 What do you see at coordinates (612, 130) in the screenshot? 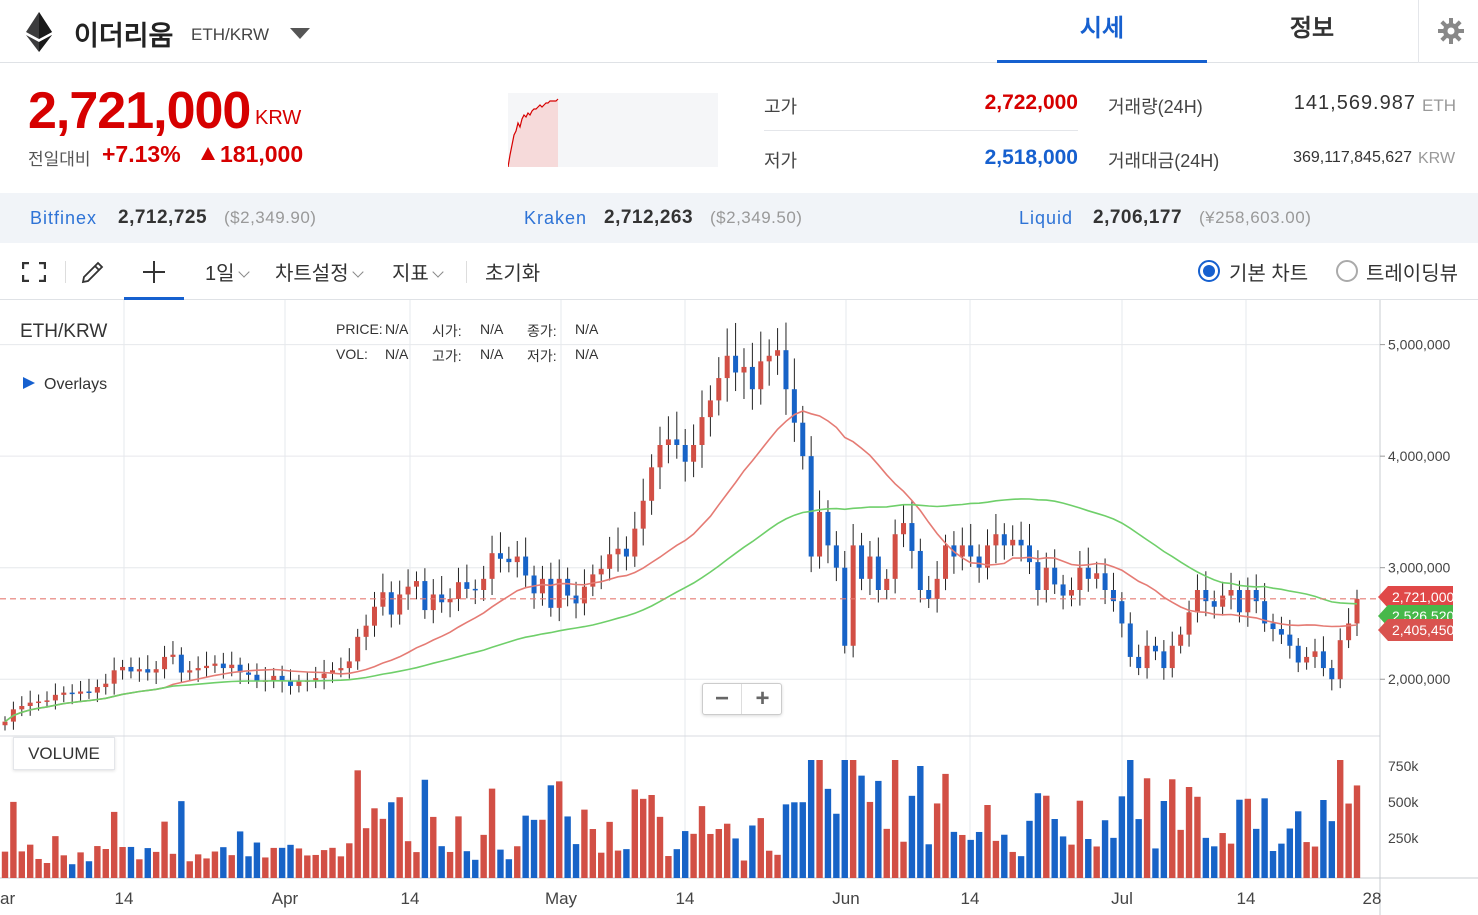
I see `sparkline-chart` at bounding box center [612, 130].